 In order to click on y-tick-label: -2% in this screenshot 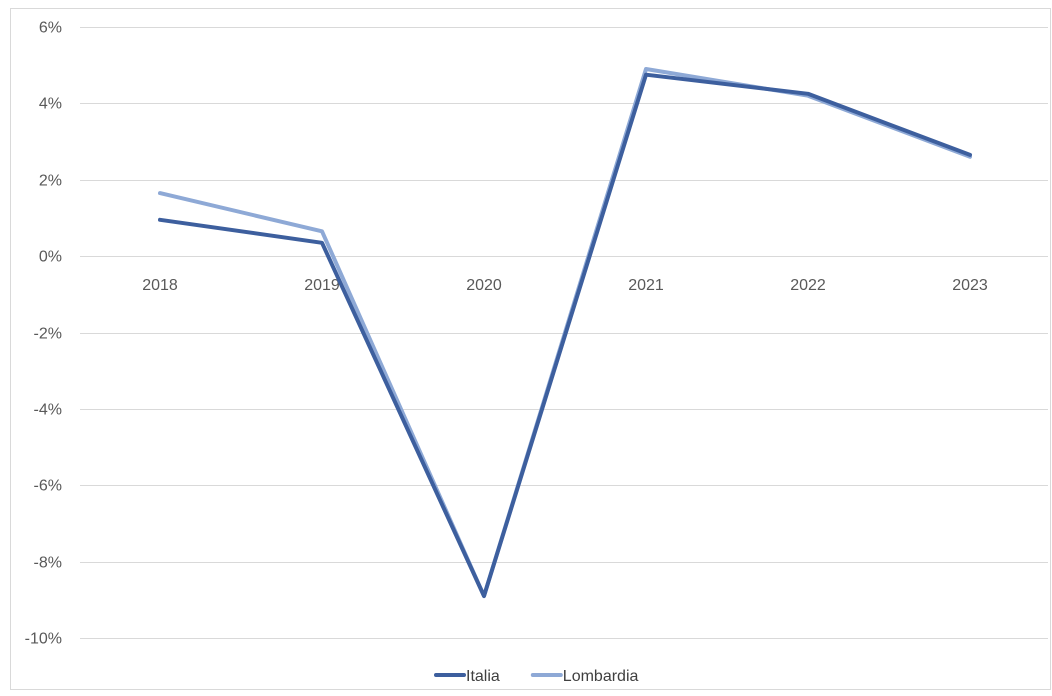, I will do `click(48, 334)`.